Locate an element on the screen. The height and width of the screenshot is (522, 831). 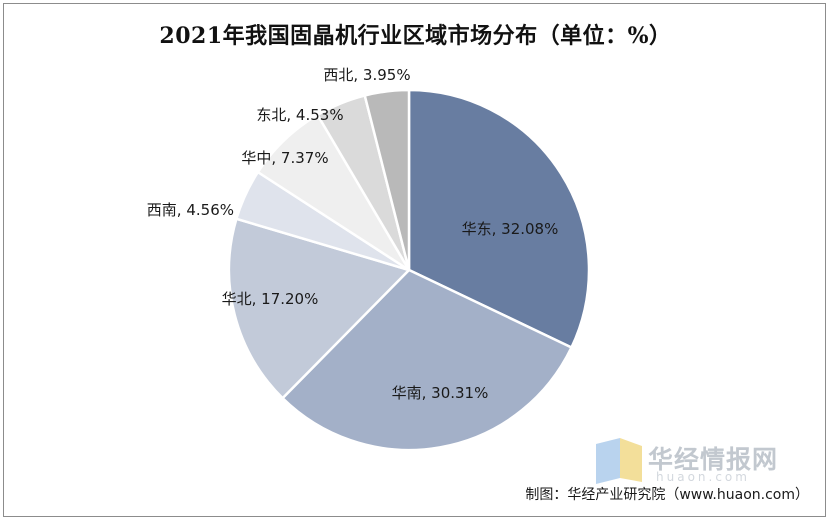
watermark-subtext: huaon.com is located at coordinates (703, 477).